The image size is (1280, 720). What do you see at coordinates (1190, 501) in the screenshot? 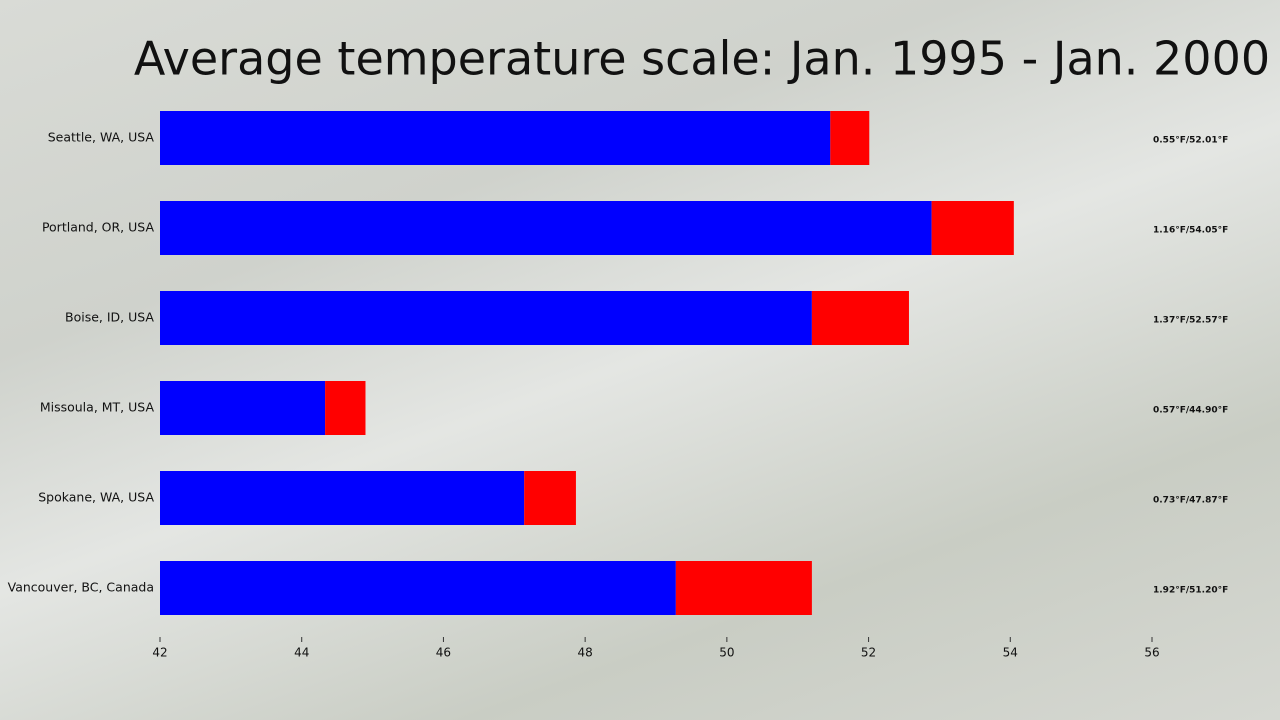
I see `value-label: 0.73°F/47.87°F` at bounding box center [1190, 501].